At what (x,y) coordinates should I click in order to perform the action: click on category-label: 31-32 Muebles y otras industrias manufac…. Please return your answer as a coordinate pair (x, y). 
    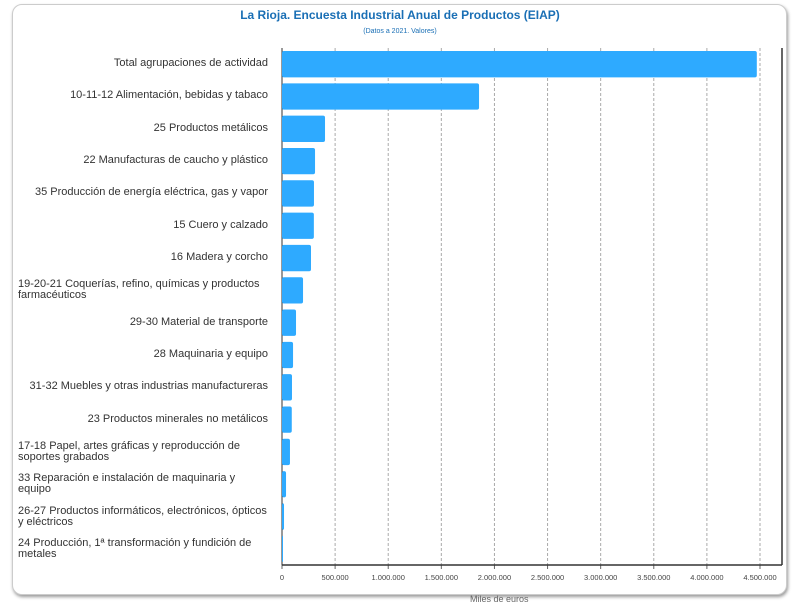
    Looking at the image, I should click on (148, 386).